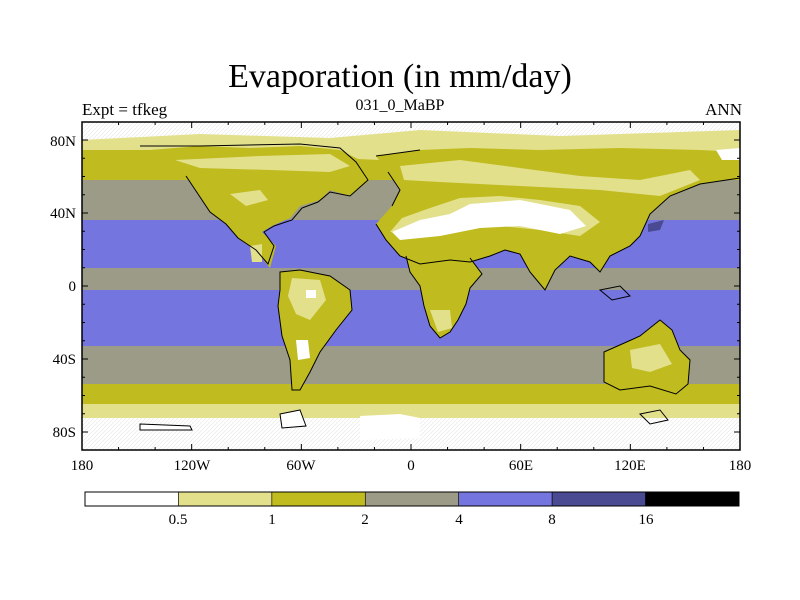  Describe the element at coordinates (64, 360) in the screenshot. I see `lat-label-40s: 40S` at that location.